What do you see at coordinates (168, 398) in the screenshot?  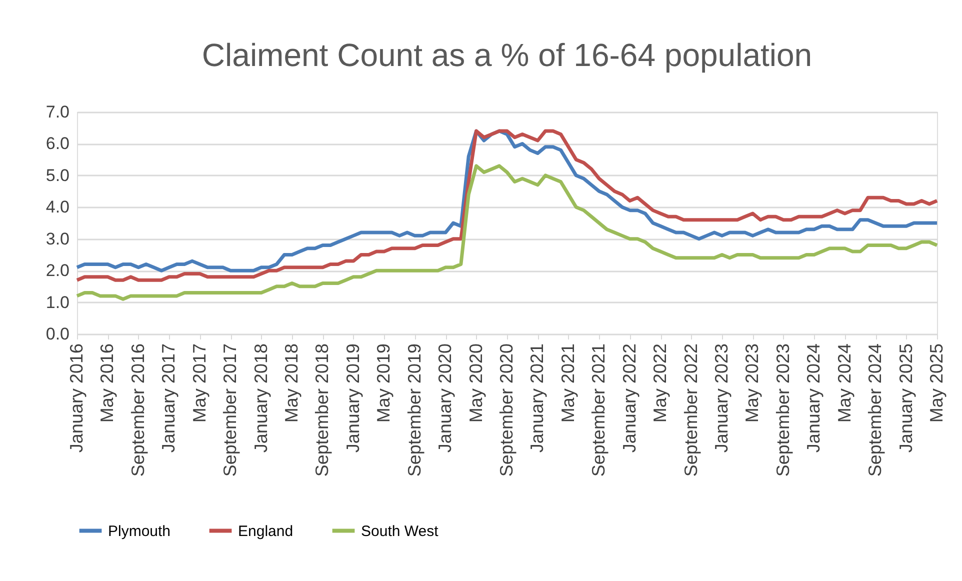 I see `x-tick-label: January 2017` at bounding box center [168, 398].